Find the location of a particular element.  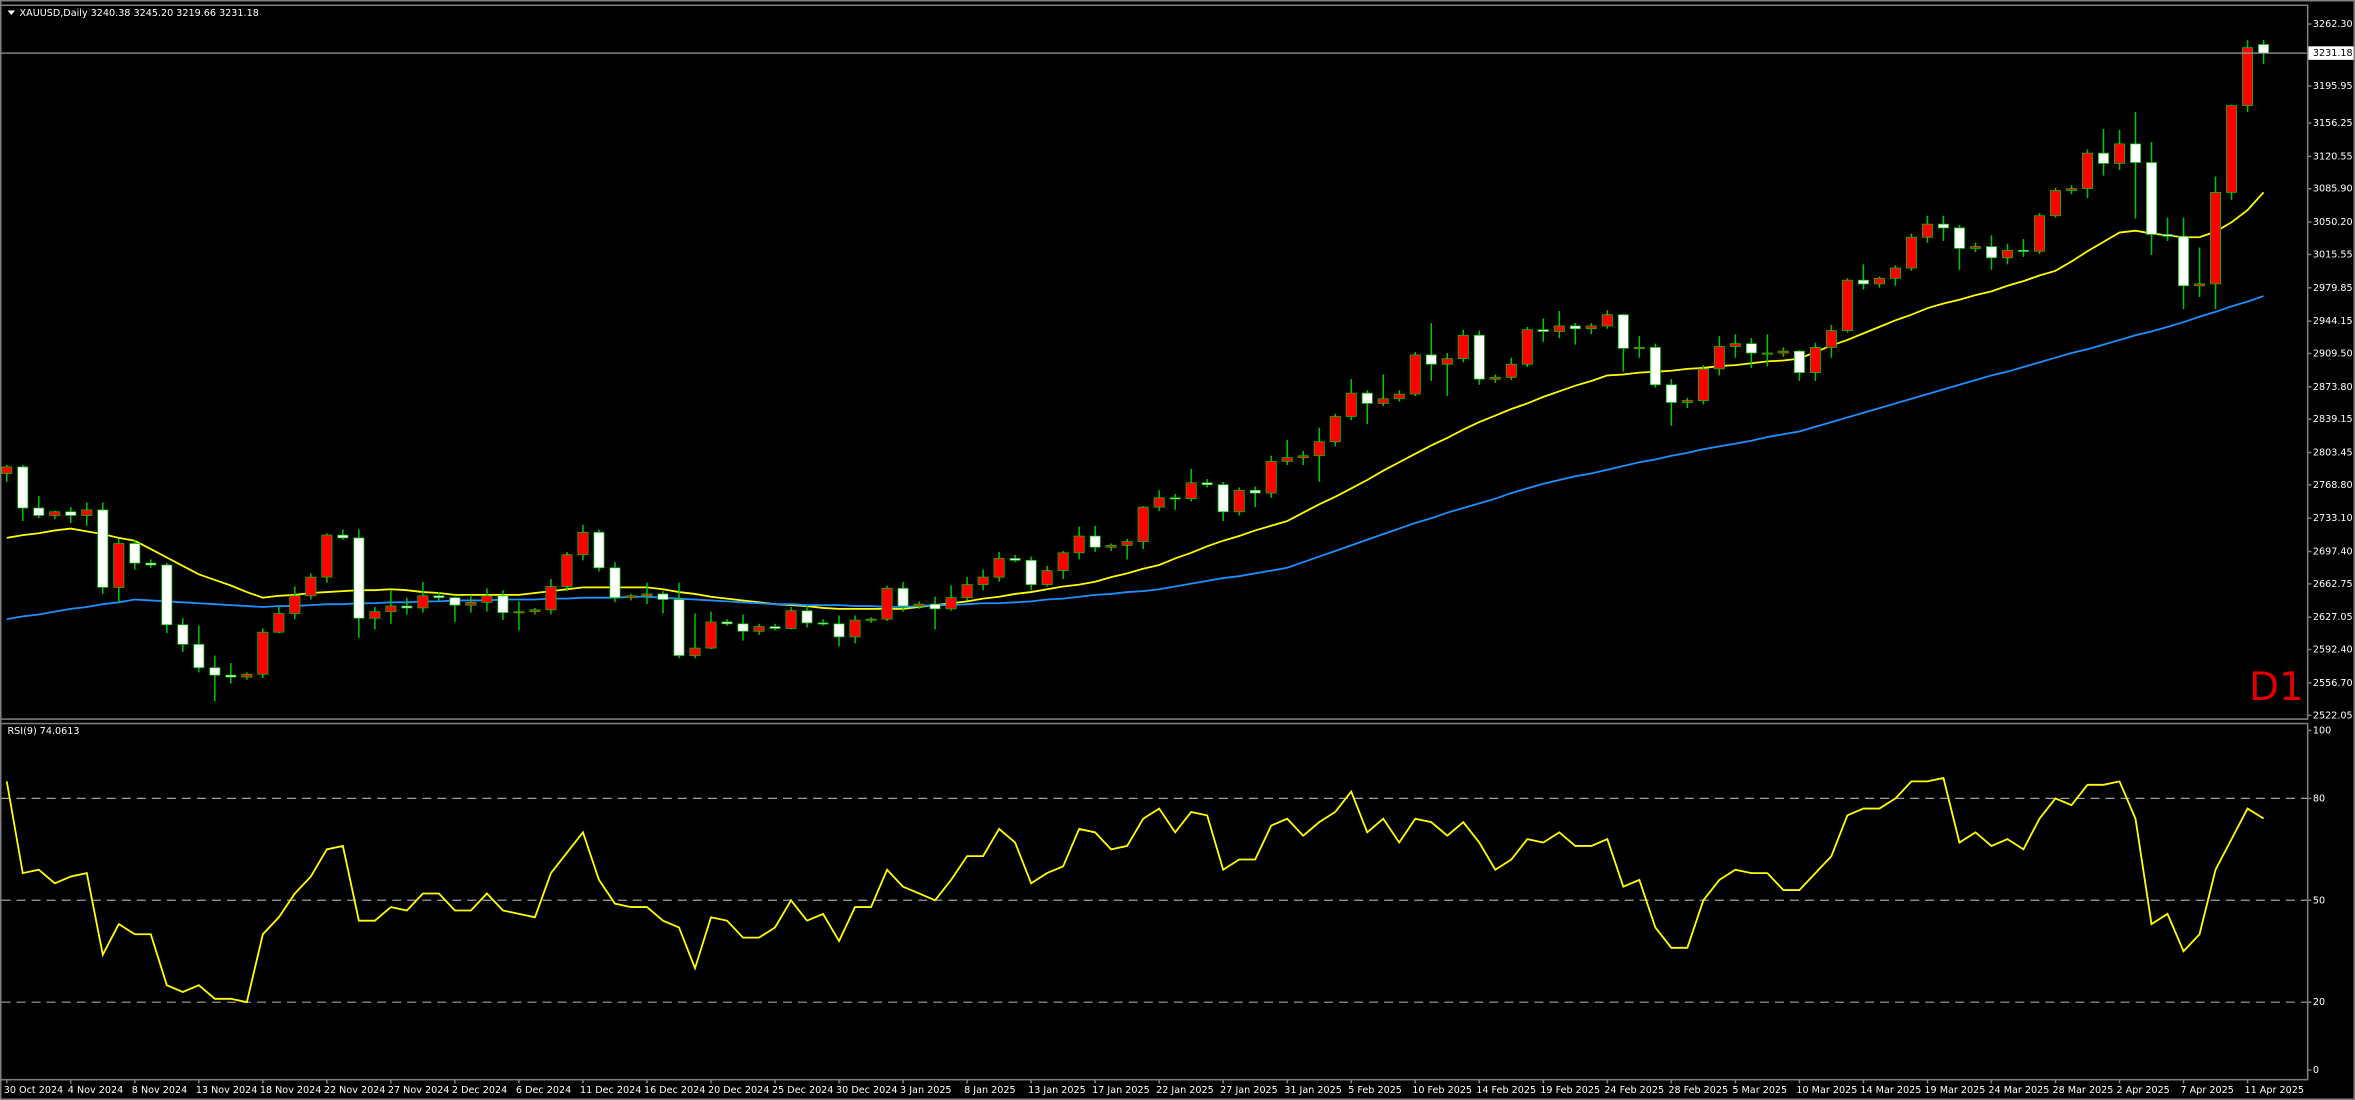

x-tick-label: 10 Feb 2025 is located at coordinates (1442, 1090).